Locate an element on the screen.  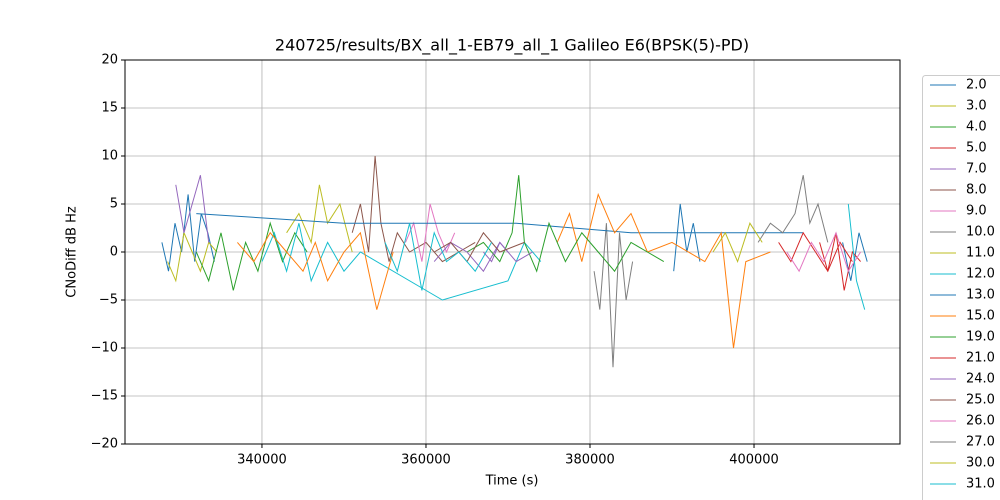
y-tick-label: −15 is located at coordinates (104, 396).